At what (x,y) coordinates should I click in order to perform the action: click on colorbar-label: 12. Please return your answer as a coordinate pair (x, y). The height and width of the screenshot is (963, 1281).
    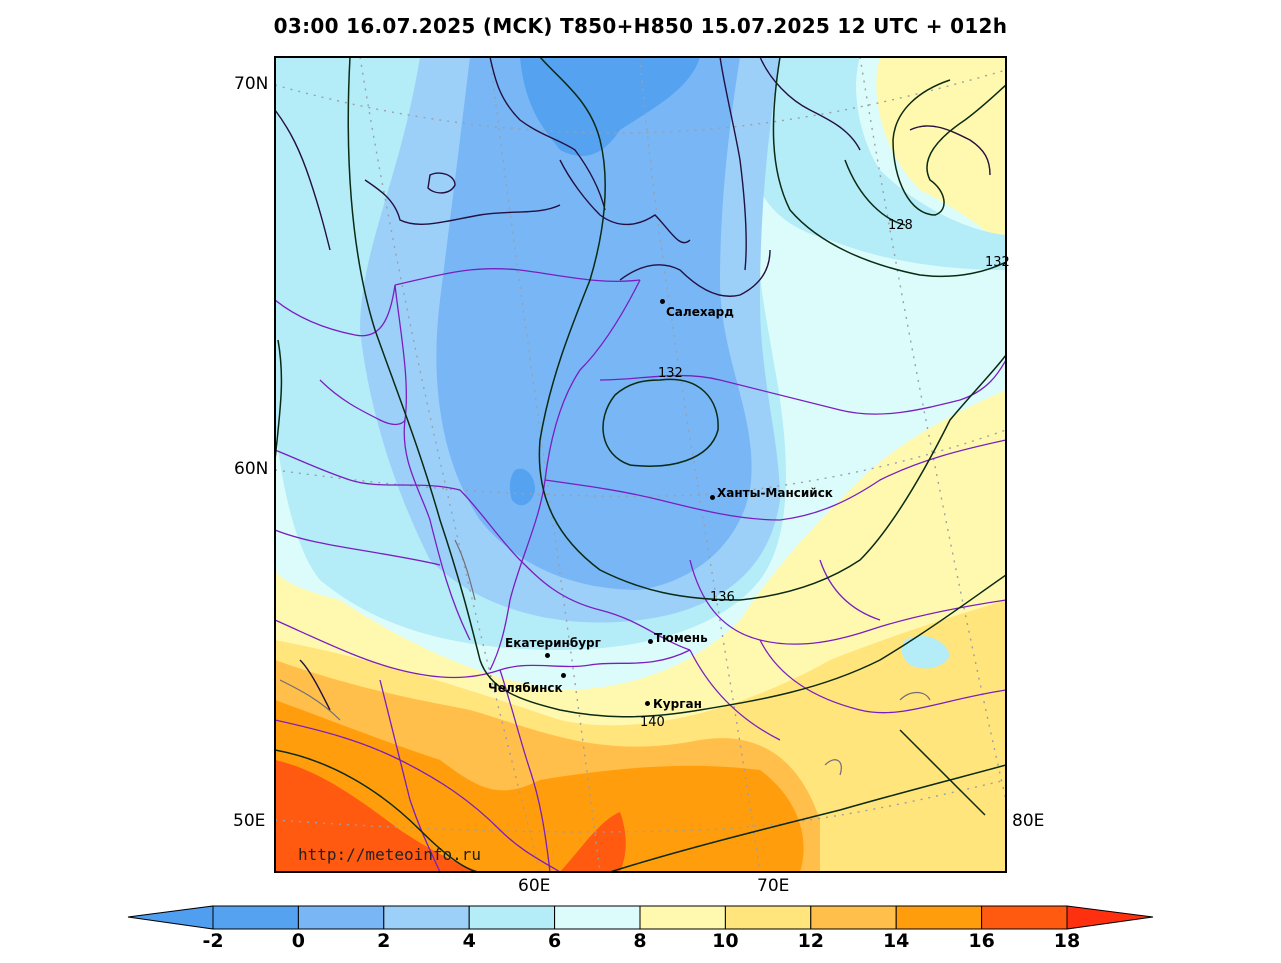
    Looking at the image, I should click on (811, 941).